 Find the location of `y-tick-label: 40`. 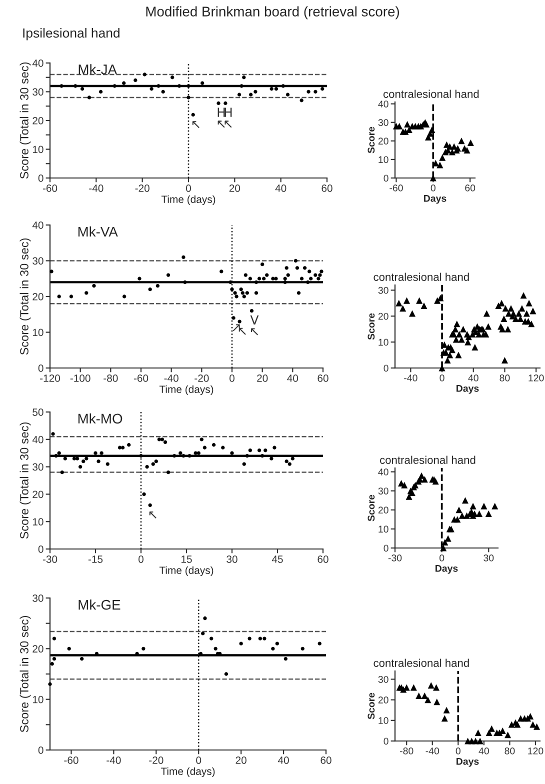

y-tick-label: 40 is located at coordinates (38, 440).